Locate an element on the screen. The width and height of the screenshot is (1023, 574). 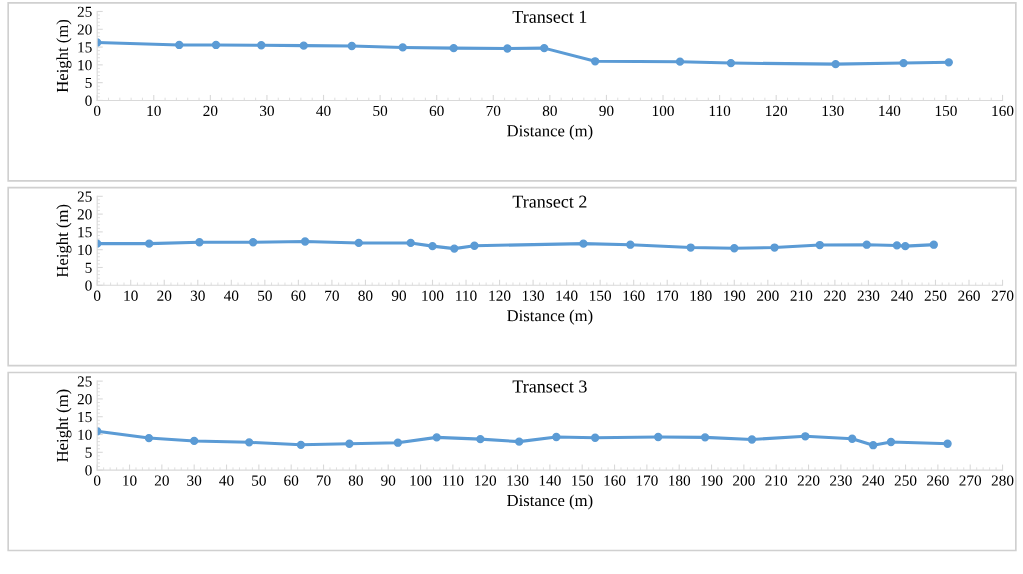
x-tick-label: 50 is located at coordinates (265, 295).